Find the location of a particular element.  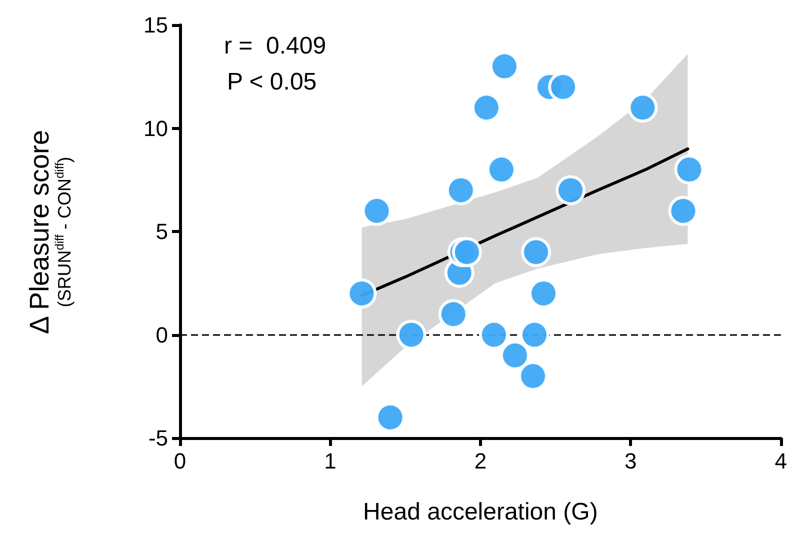

x-tick-label: 1 is located at coordinates (330, 461).